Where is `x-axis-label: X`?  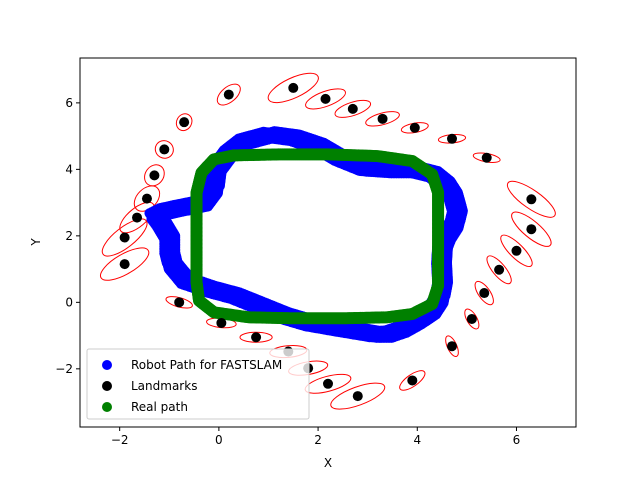
x-axis-label: X is located at coordinates (328, 463).